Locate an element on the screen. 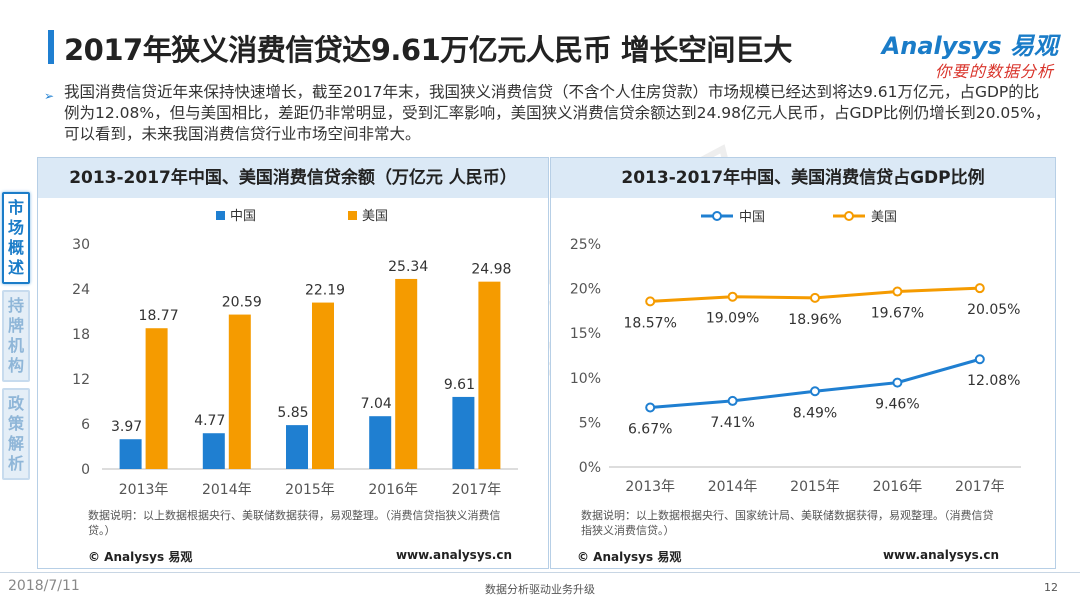  footer-divider is located at coordinates (540, 572).